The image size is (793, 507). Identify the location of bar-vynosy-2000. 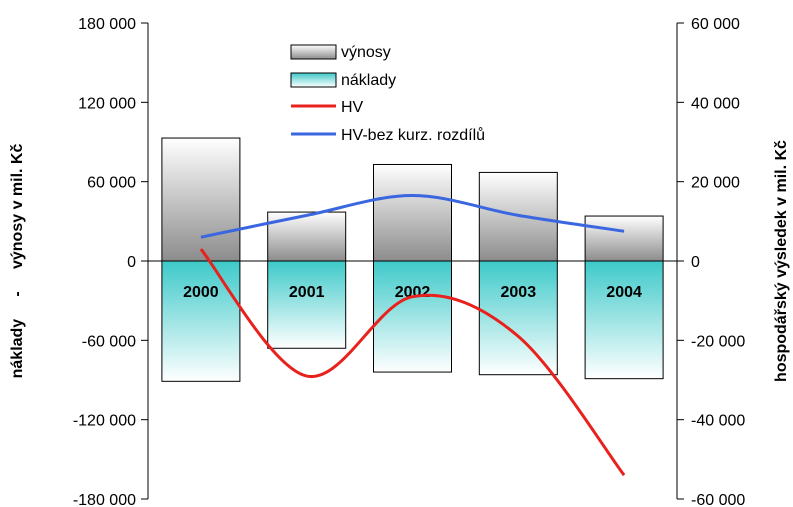
(201, 199).